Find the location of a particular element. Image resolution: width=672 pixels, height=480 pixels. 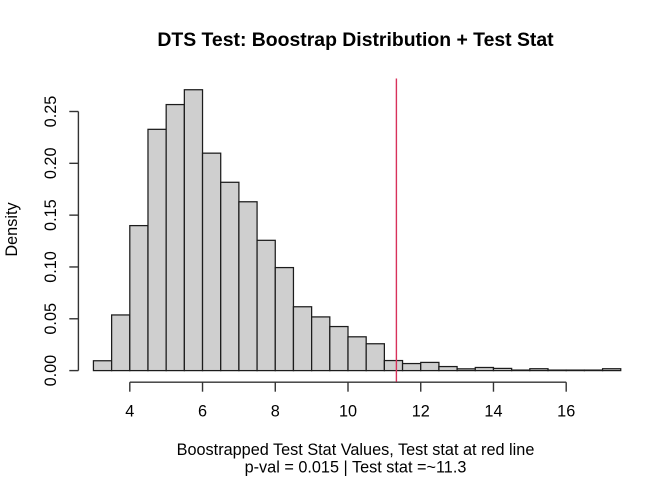

svg-text: Density is located at coordinates (12, 229).